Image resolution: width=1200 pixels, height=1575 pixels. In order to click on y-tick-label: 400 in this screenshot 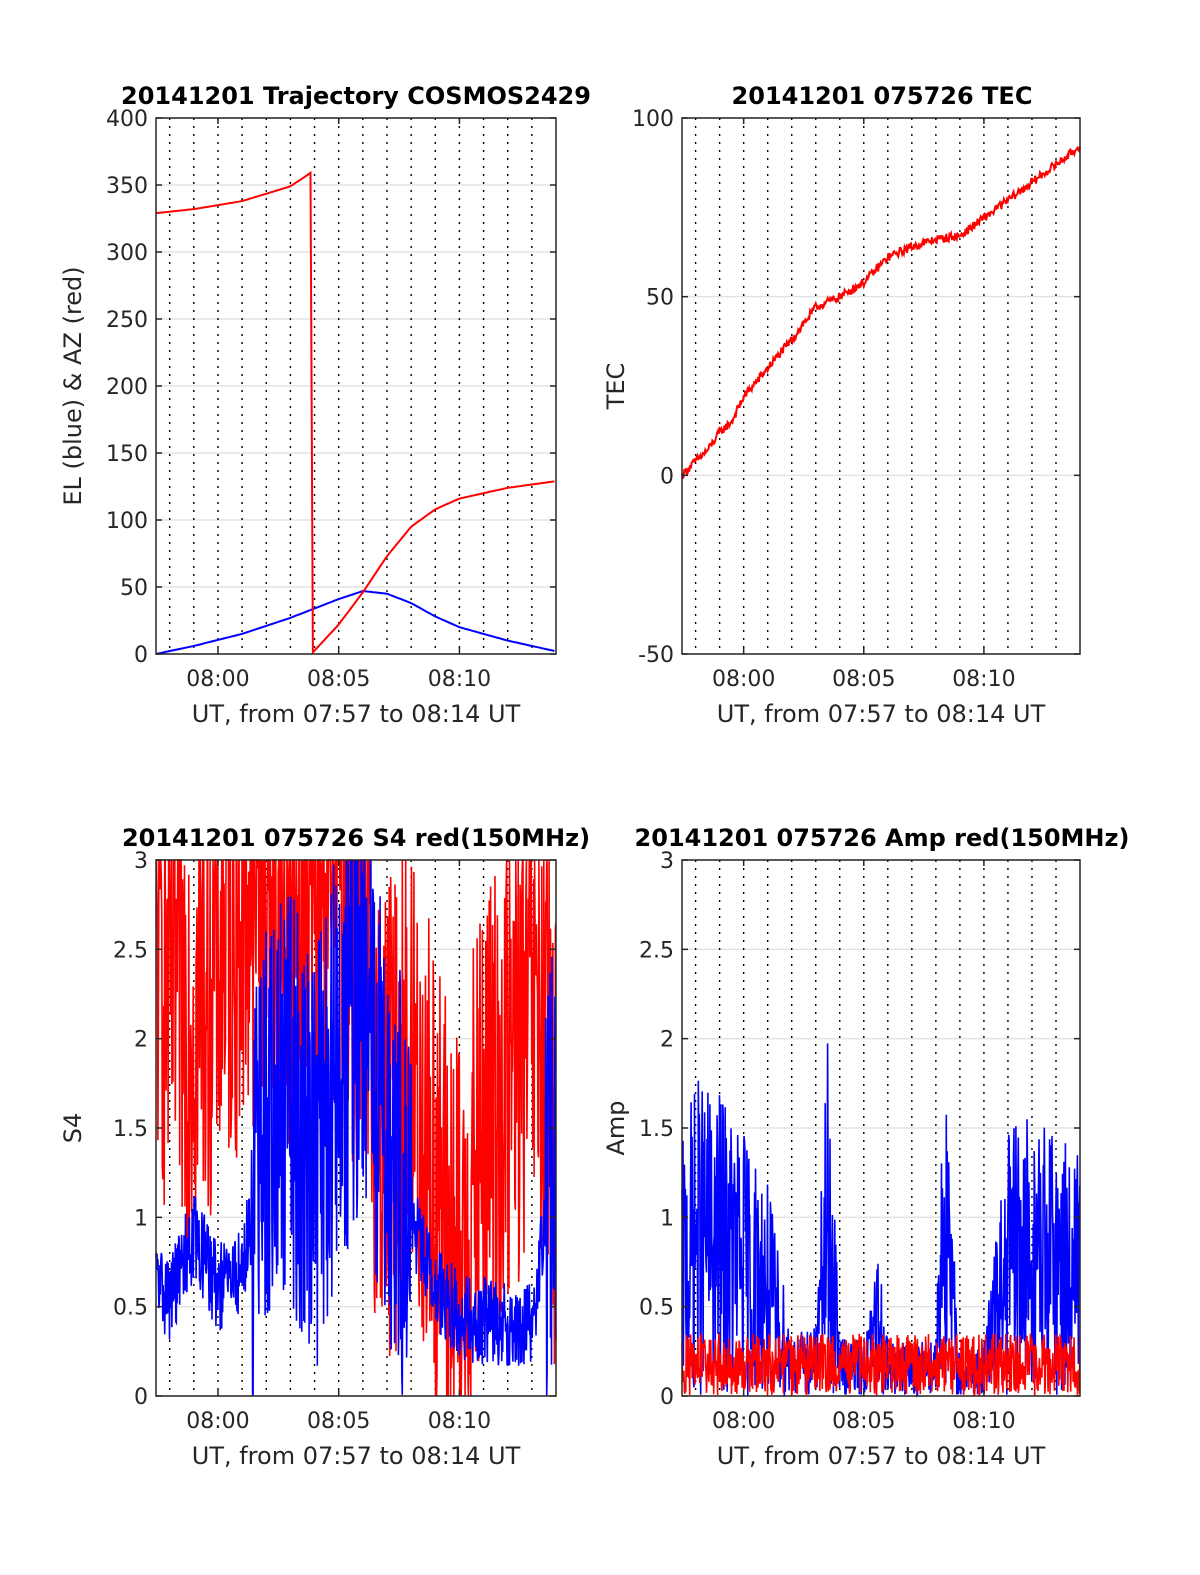, I will do `click(127, 119)`.